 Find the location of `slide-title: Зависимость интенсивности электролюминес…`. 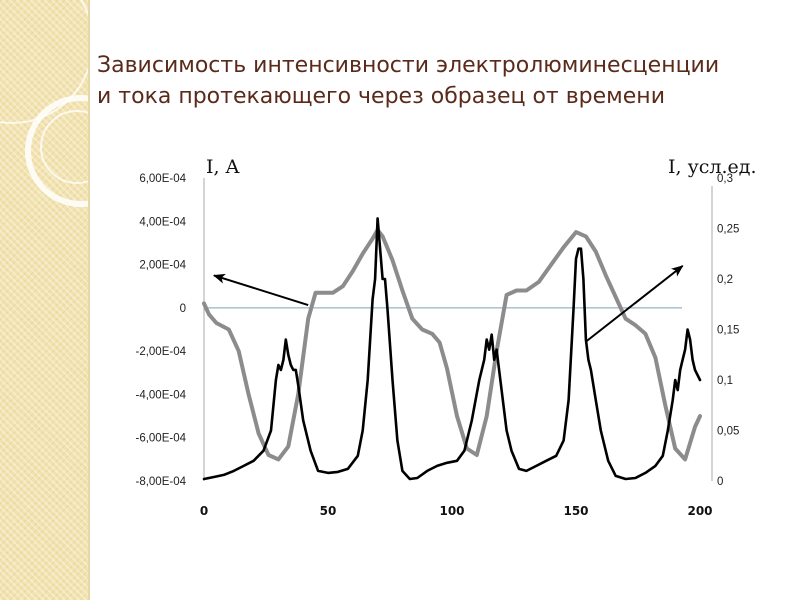

slide-title: Зависимость интенсивности электролюминес… is located at coordinates (442, 81).